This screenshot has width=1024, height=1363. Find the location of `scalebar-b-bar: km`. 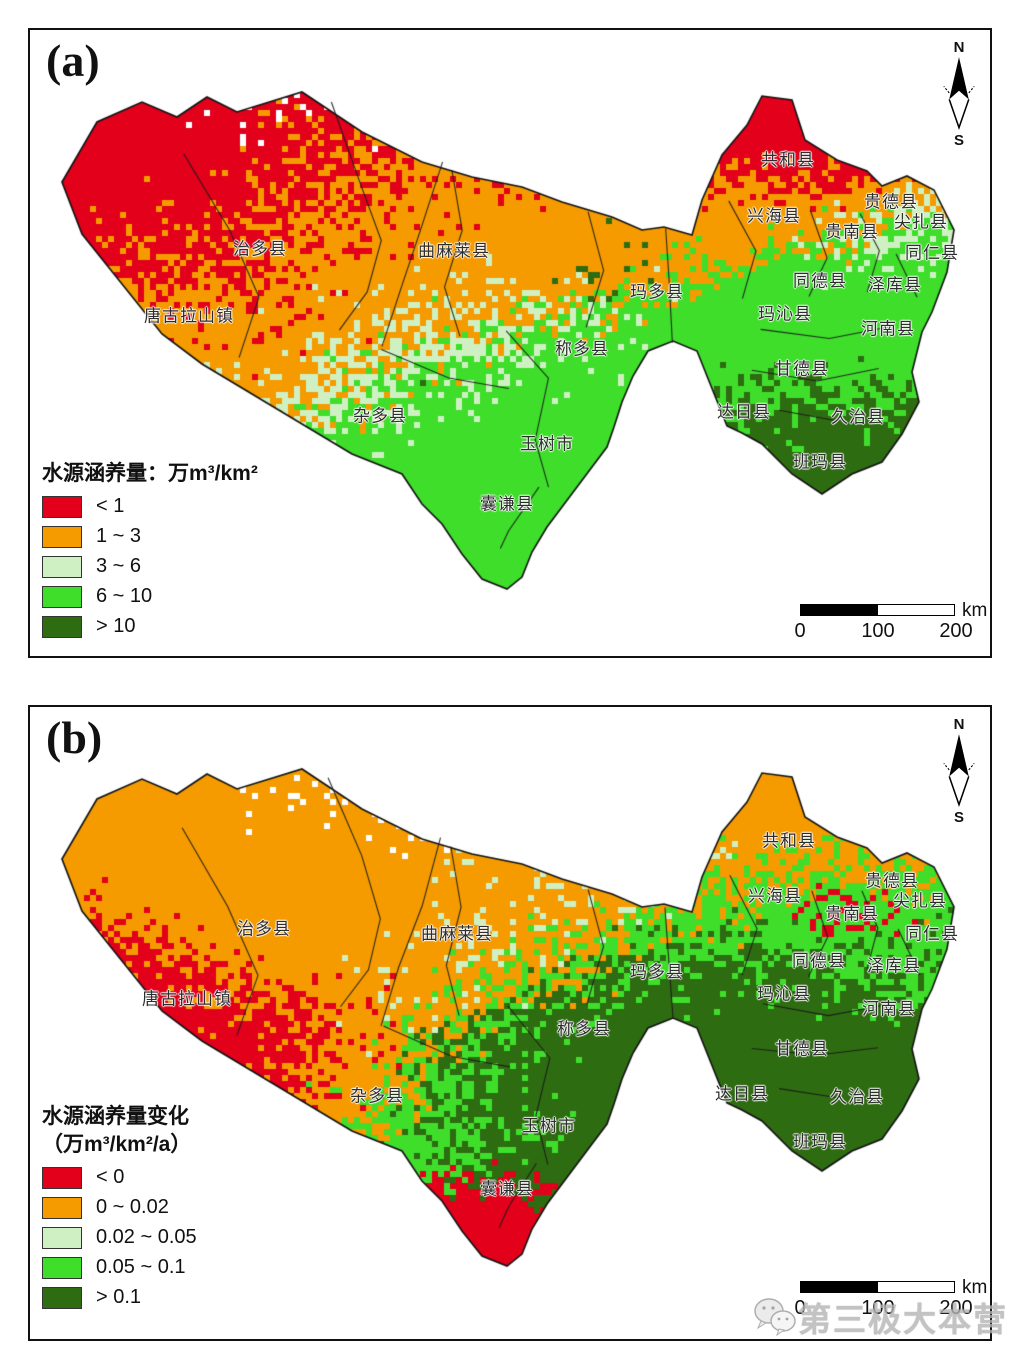

scalebar-b-bar: km is located at coordinates (893, 1287).